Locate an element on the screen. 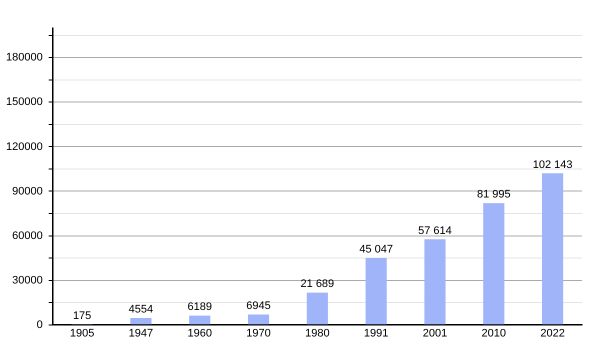 The width and height of the screenshot is (610, 350). y-tick-label: 120000 is located at coordinates (24, 146).